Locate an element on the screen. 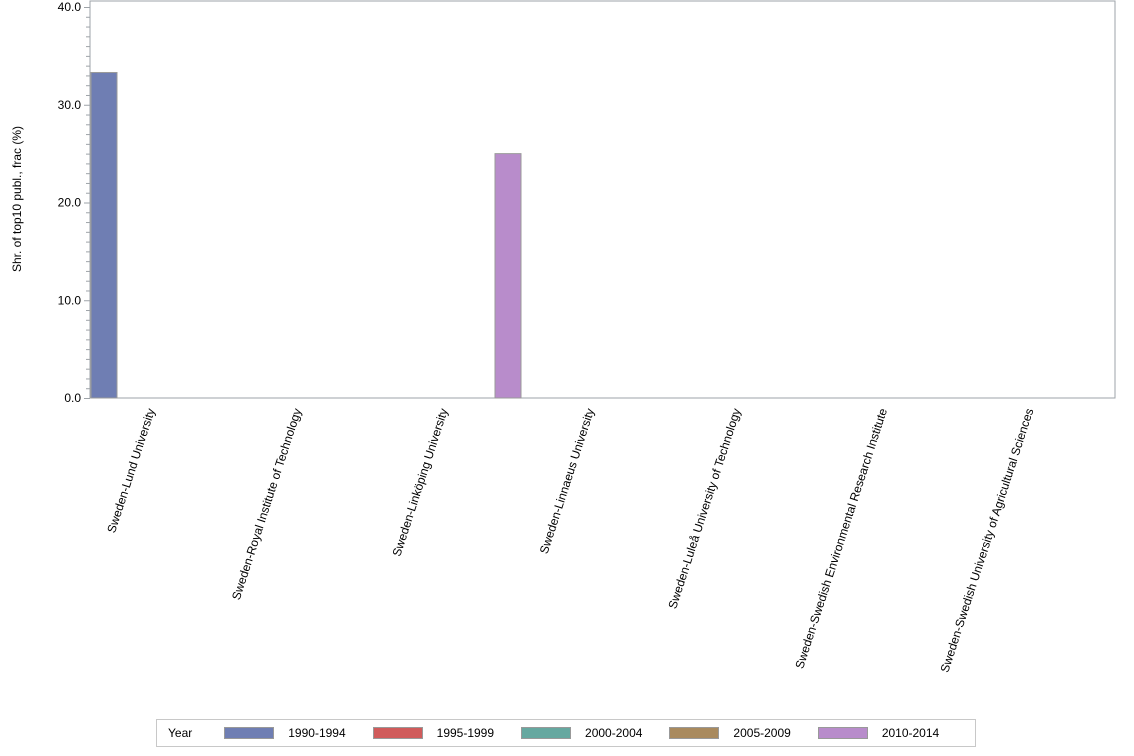 This screenshot has height=756, width=1134. x-tick-label: Sweden-Linköping University is located at coordinates (420, 483).